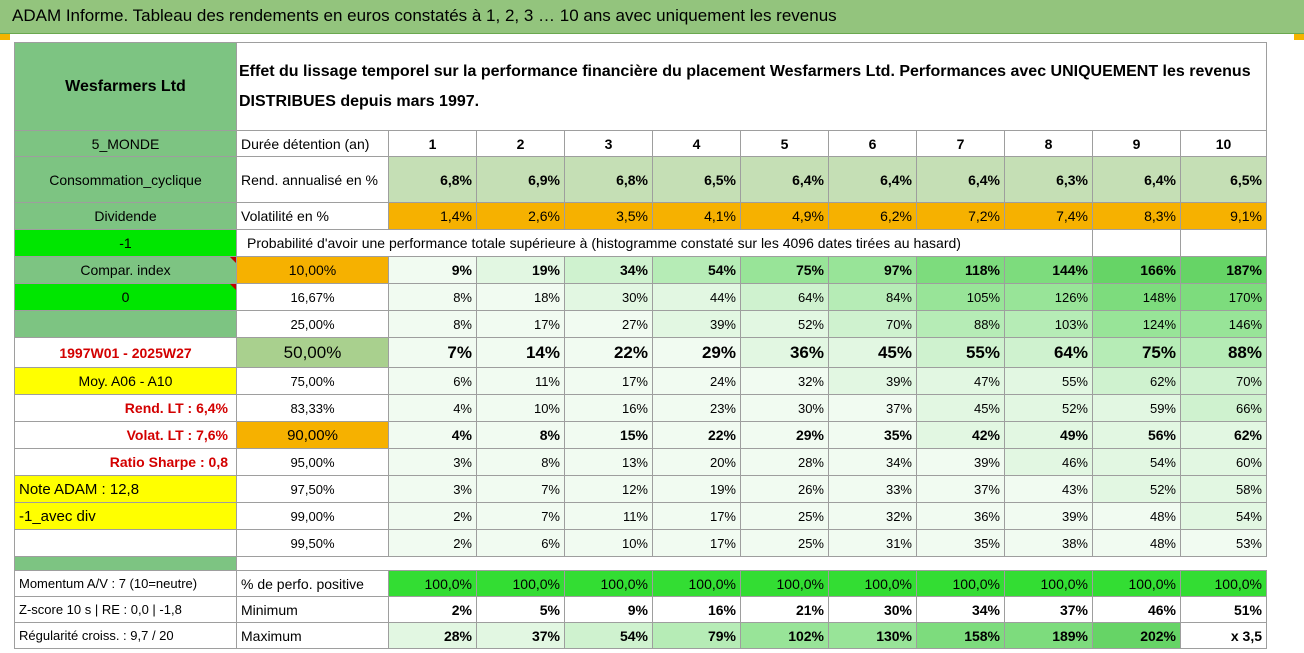 This screenshot has width=1304, height=653. Describe the element at coordinates (1223, 352) in the screenshot. I see `pct-value: 88%` at that location.